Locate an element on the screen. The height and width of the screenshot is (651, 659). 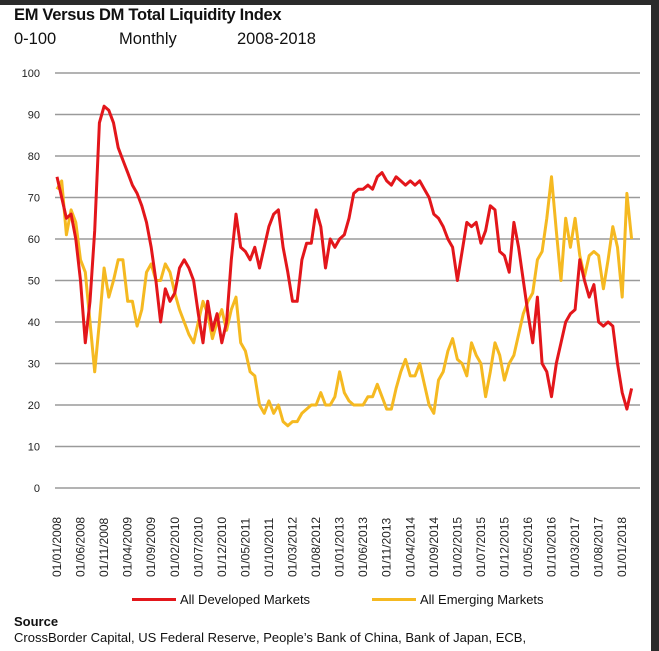
x-tick-label: 01/08/2012 is located at coordinates (316, 547).